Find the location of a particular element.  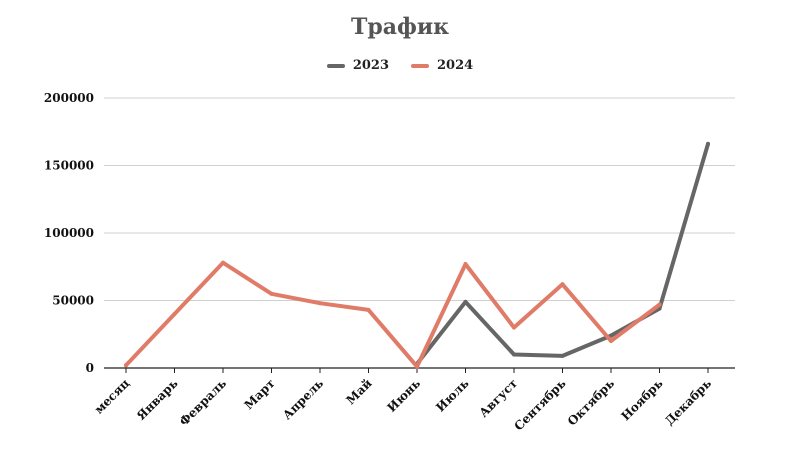

legend-label-2023: 2023 is located at coordinates (370, 65).